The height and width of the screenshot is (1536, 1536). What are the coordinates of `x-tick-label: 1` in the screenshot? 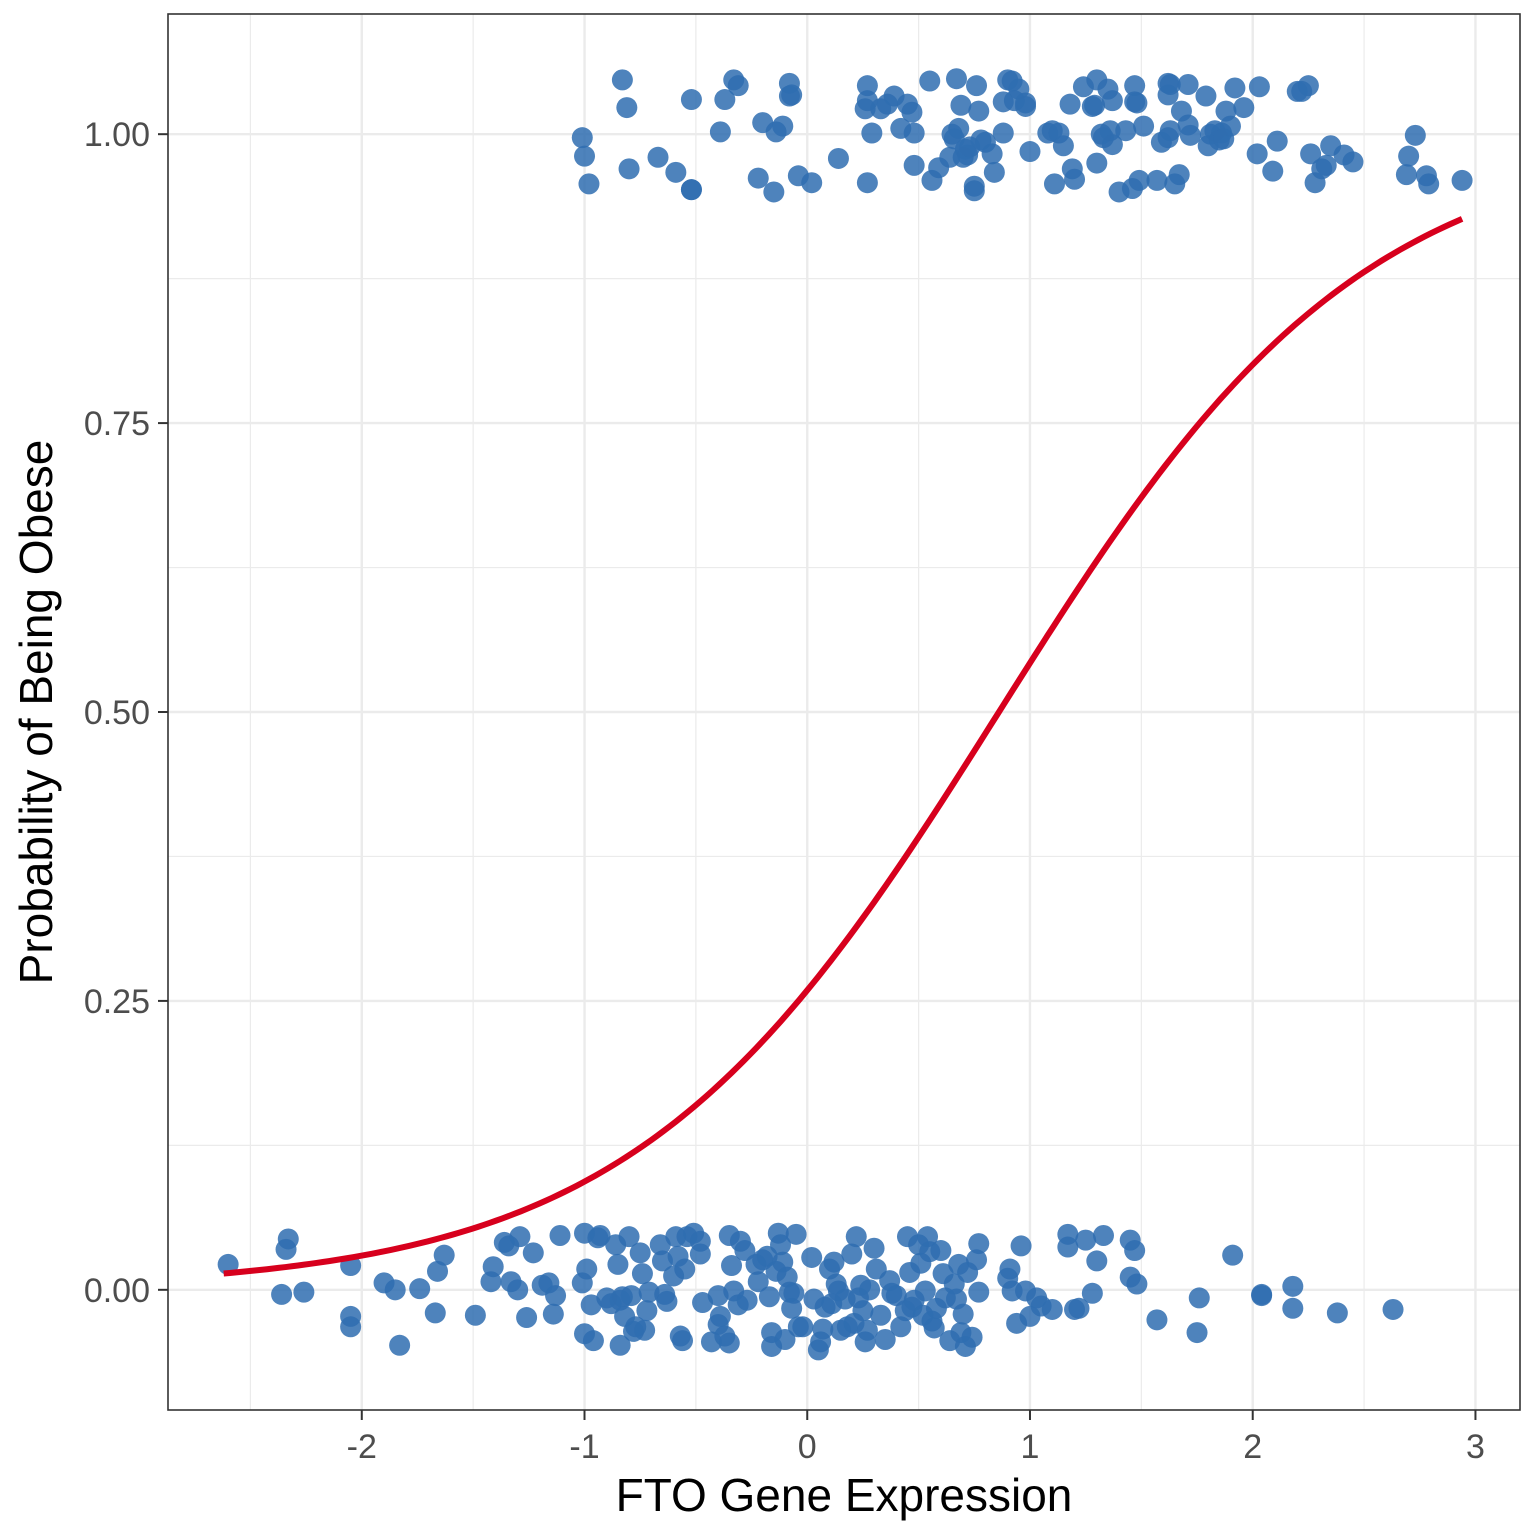 It's located at (1030, 1447).